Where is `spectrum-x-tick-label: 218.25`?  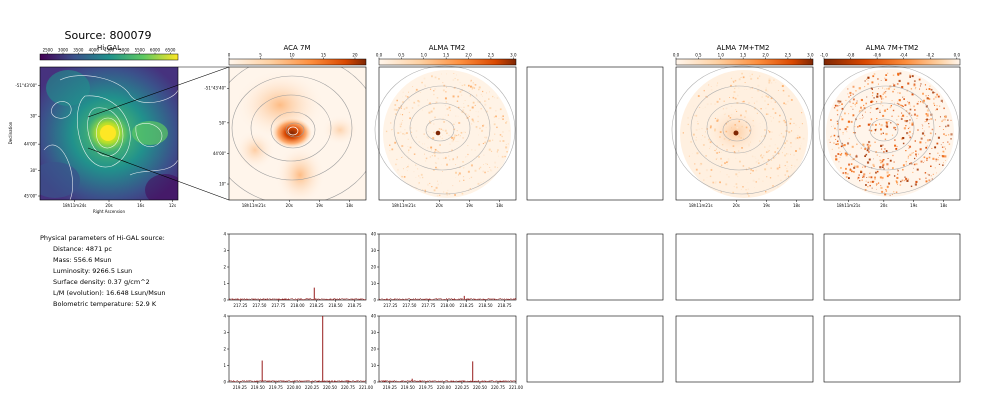 spectrum-x-tick-label: 218.25 is located at coordinates (467, 305).